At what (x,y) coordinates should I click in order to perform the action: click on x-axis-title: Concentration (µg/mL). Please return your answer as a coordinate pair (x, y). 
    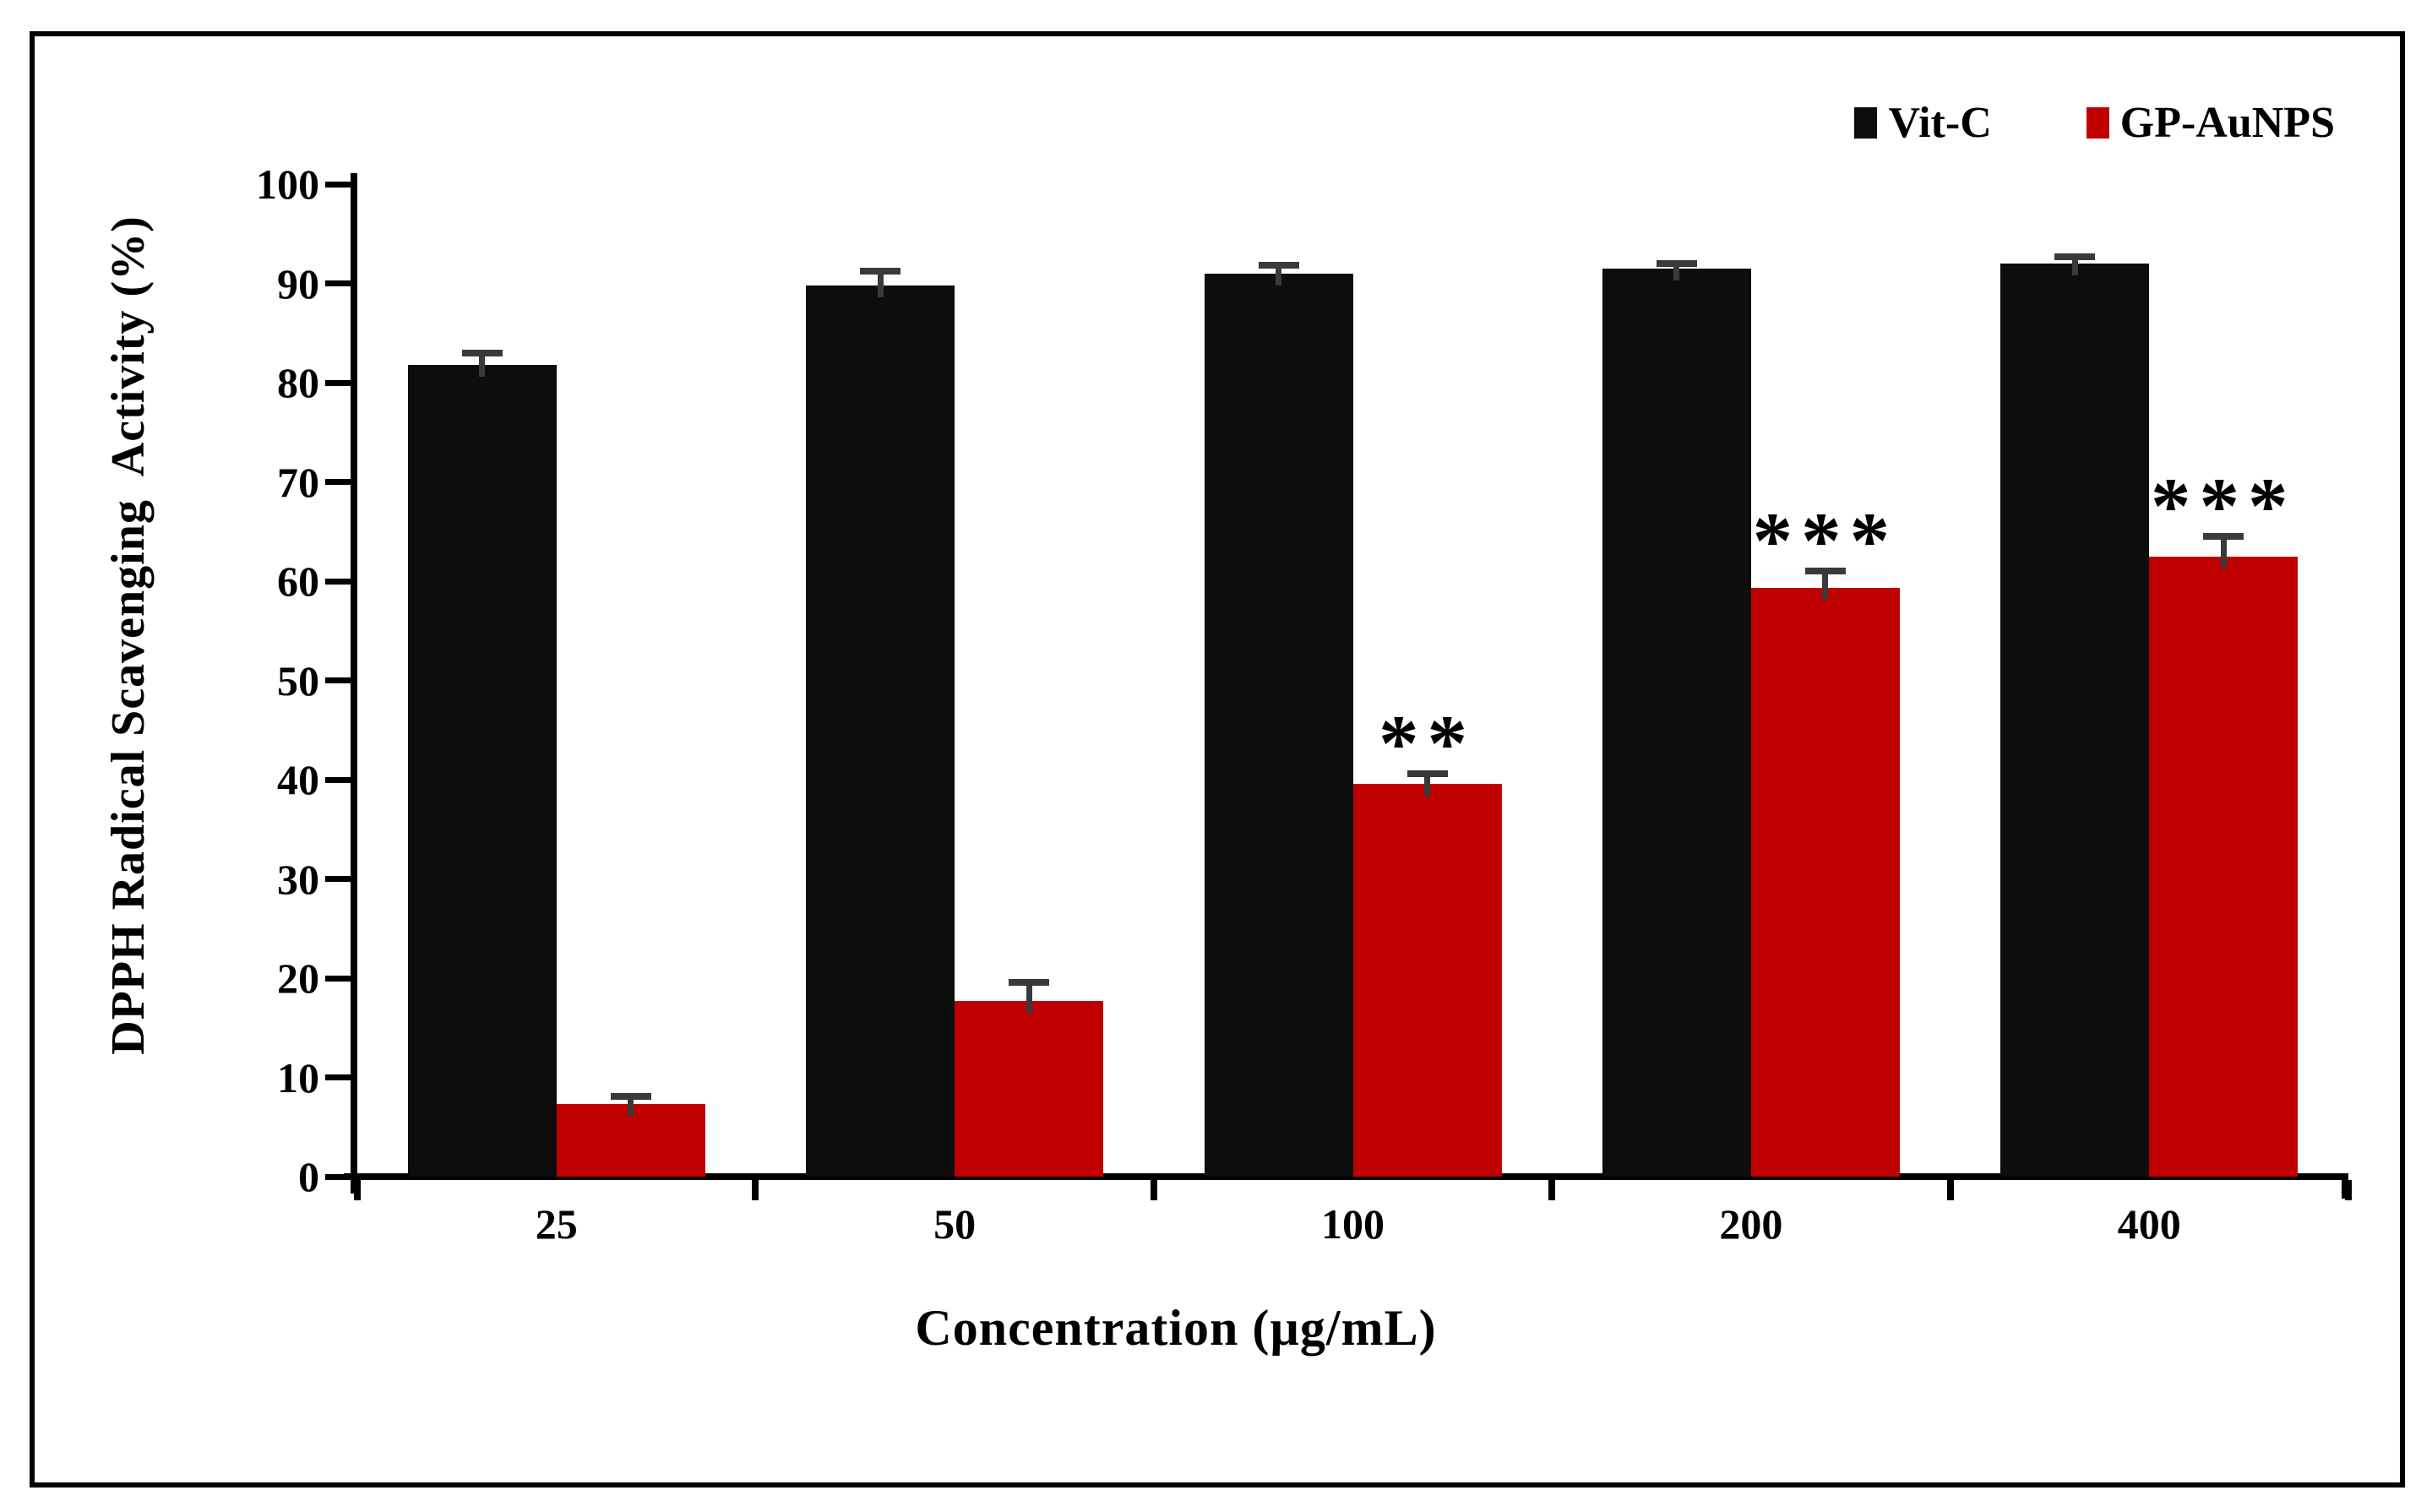
    Looking at the image, I should click on (1176, 1328).